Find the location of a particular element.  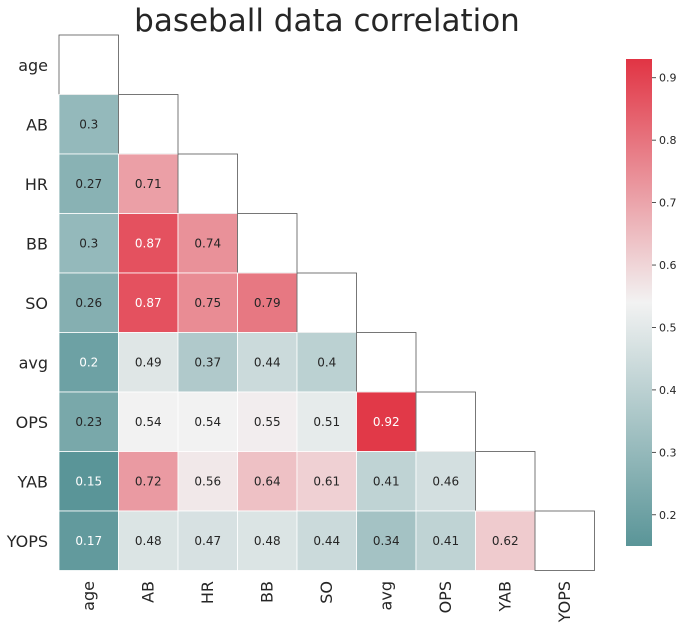

cell-value: 0.79 is located at coordinates (267, 303).